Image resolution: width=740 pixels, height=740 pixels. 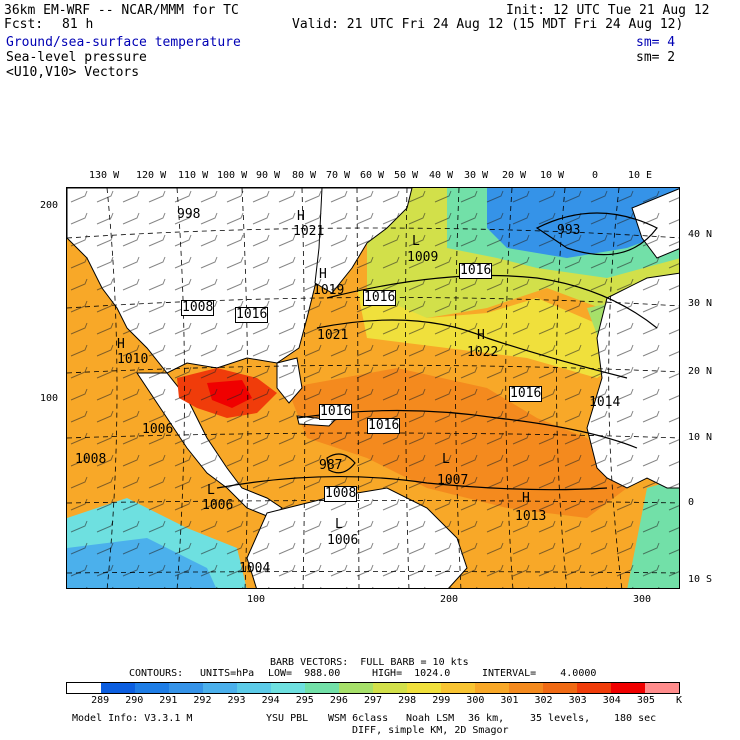 I want to click on high-1021-a: 1021, so click(x=309, y=231).